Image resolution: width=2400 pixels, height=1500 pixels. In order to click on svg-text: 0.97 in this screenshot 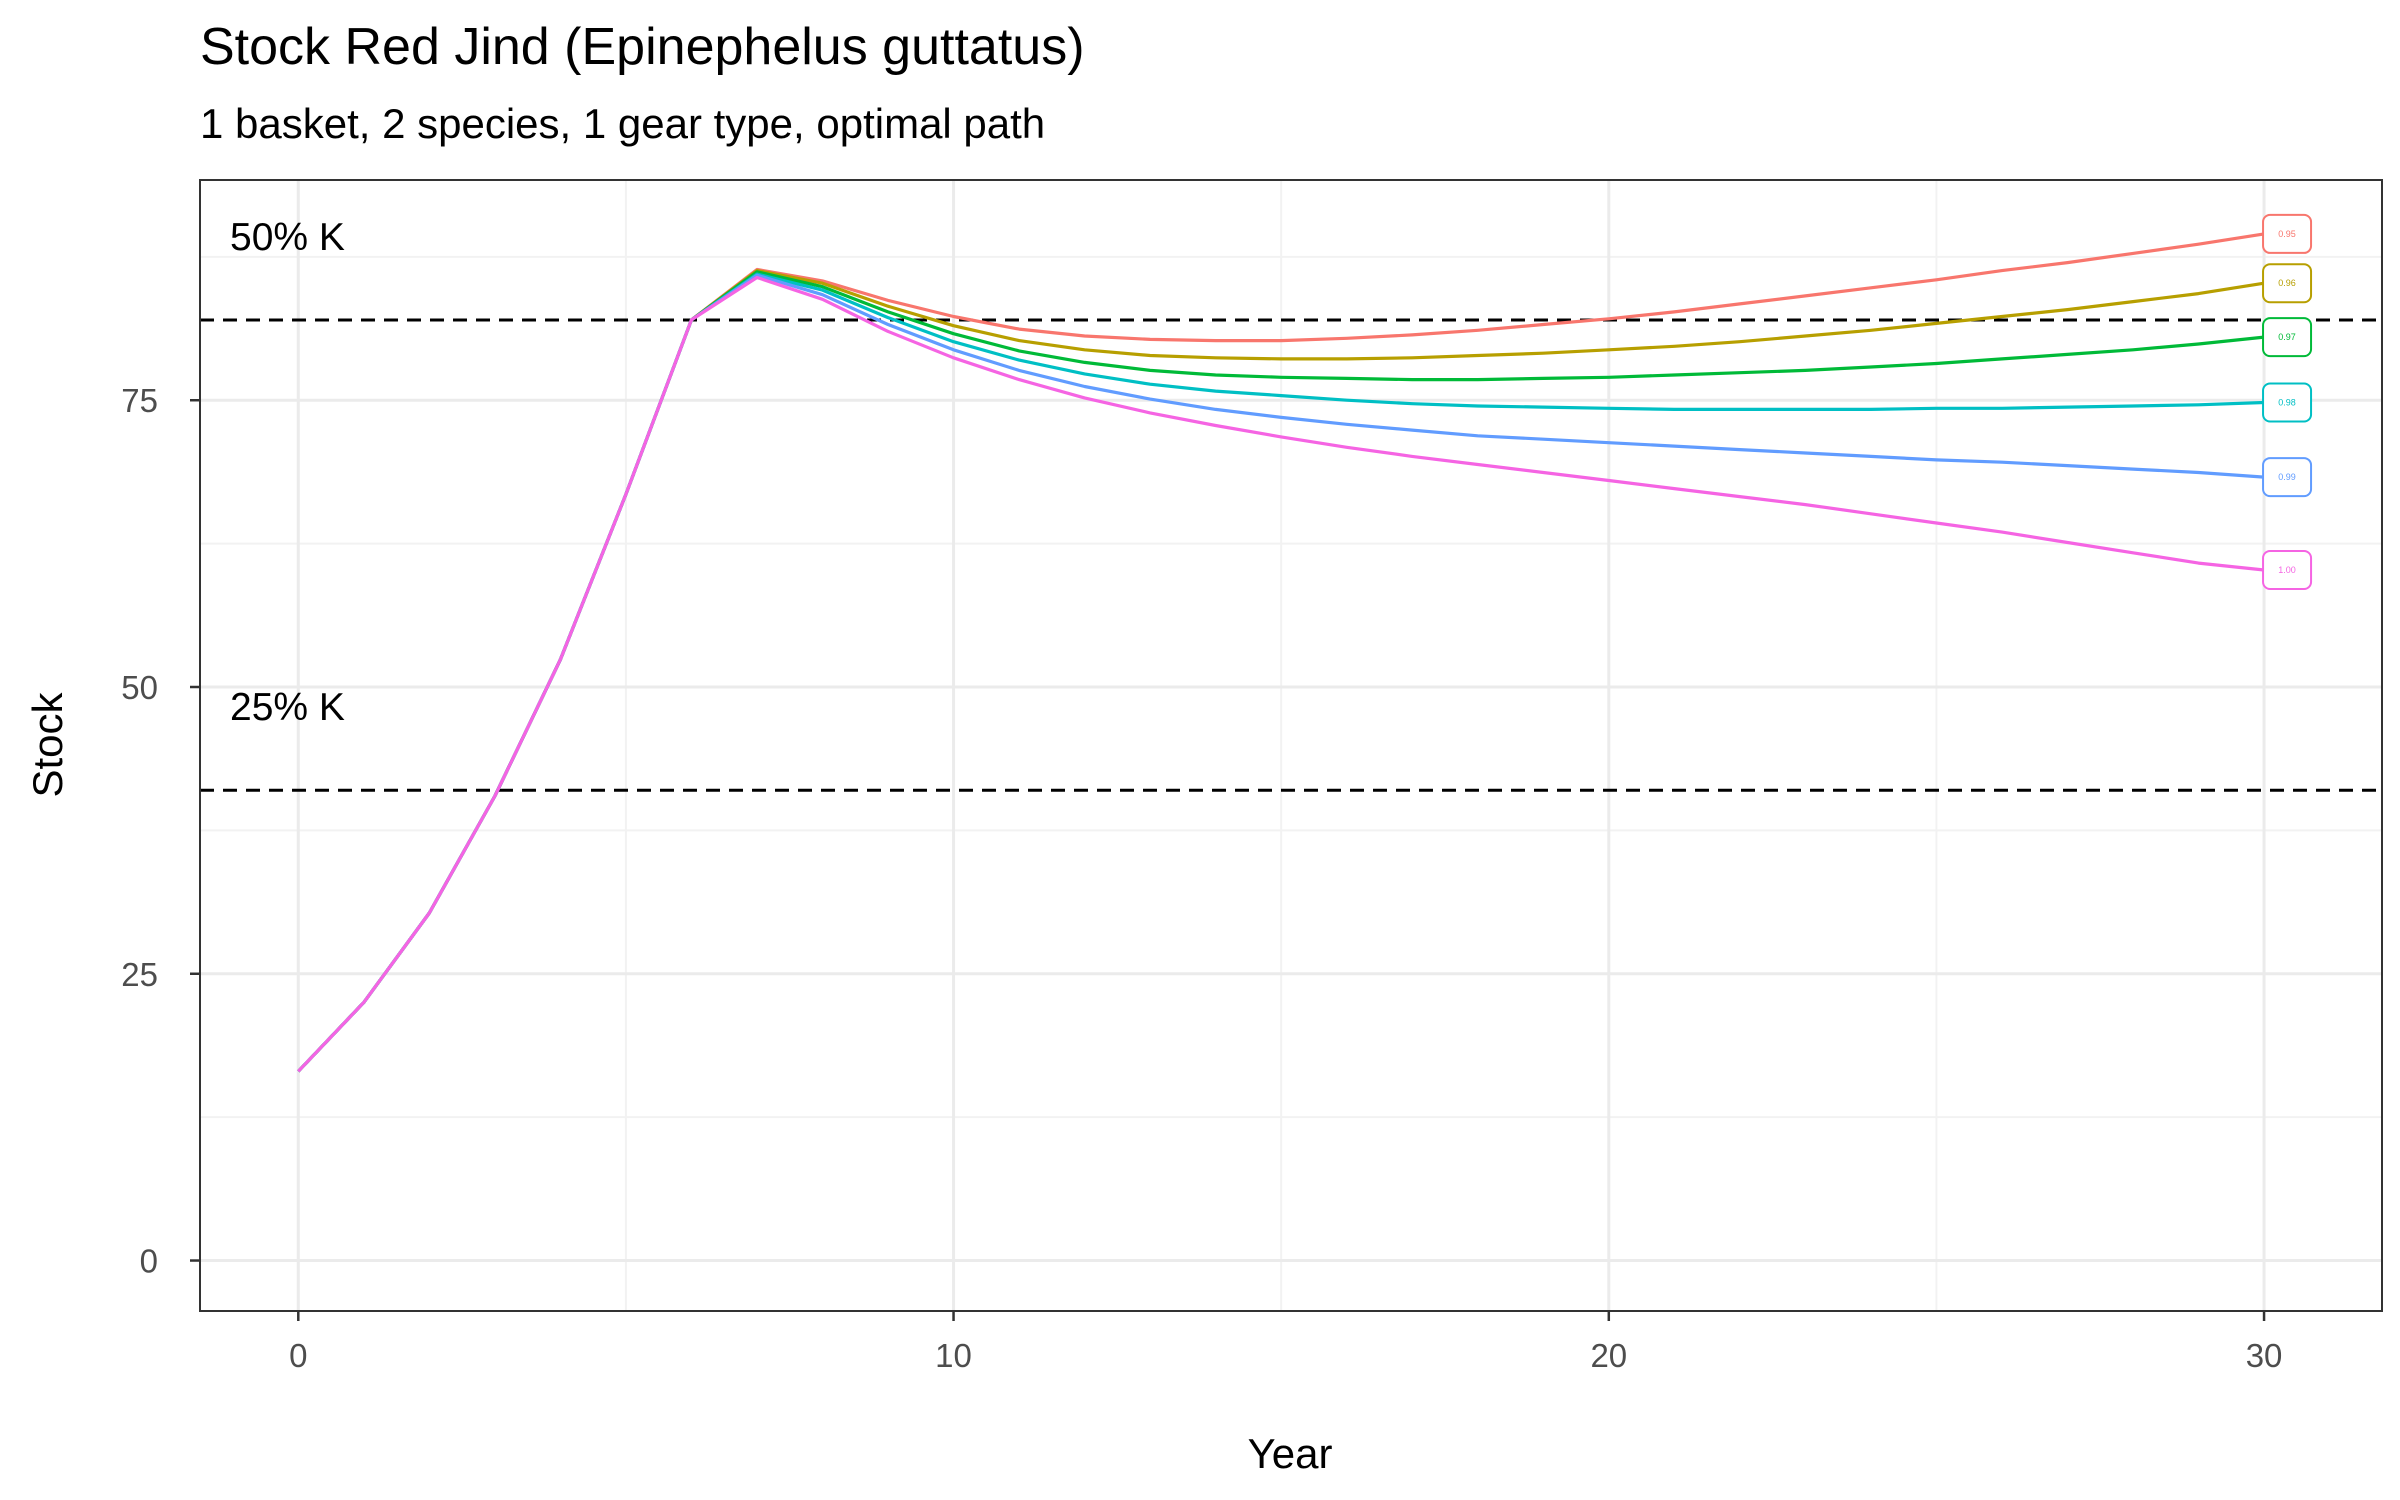, I will do `click(2287, 337)`.